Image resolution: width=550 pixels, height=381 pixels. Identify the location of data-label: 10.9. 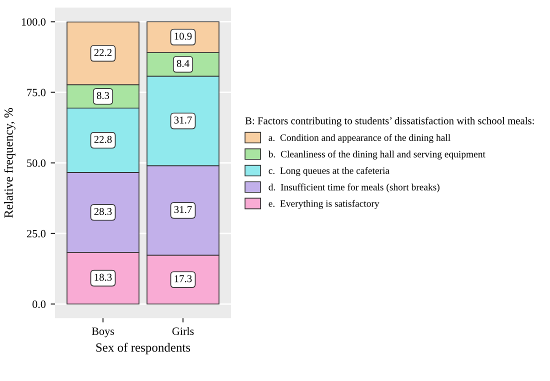
(183, 36).